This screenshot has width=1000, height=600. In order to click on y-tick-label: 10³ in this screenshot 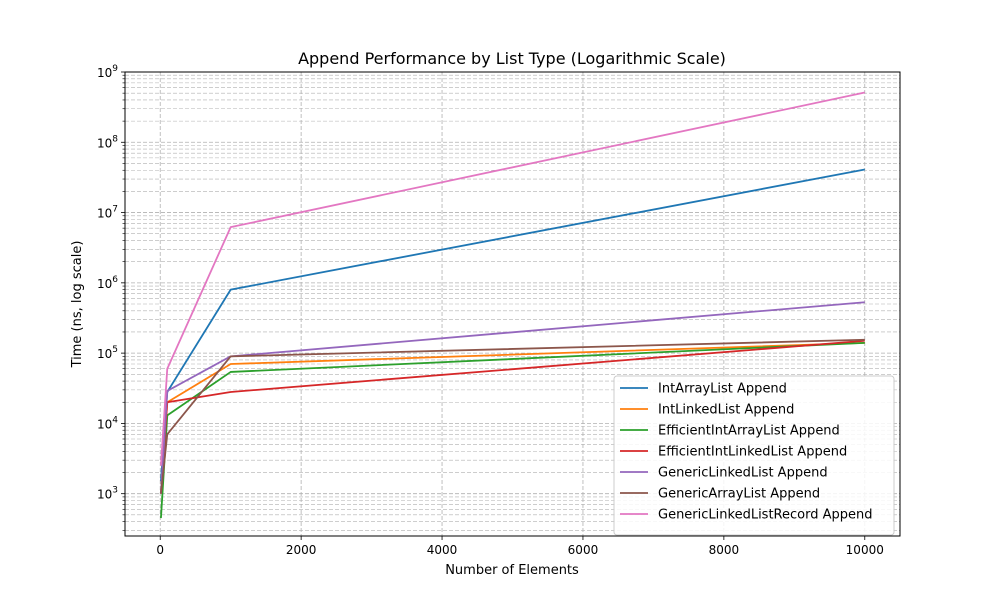, I will do `click(107, 494)`.